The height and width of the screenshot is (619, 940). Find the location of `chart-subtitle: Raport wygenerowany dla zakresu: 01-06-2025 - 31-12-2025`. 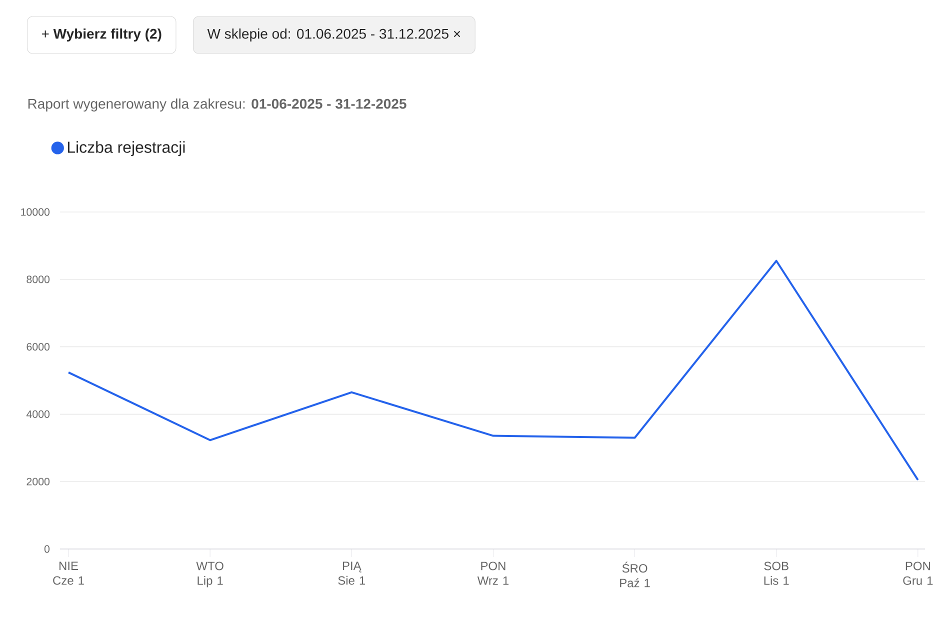

chart-subtitle: Raport wygenerowany dla zakresu: 01-06-2025 - 31-12-2025 is located at coordinates (217, 105).